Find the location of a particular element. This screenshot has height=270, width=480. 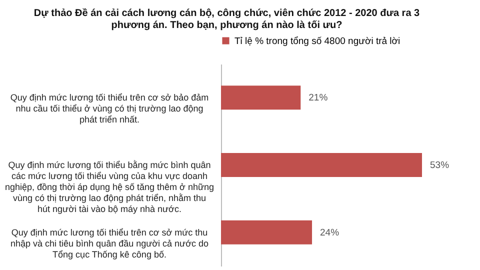

y-tick-label: Quy định mức lương tối thiểu trên cơ sở bảo đảm nhu cầu tối thiểu ở vùng có thị trường lao động phát triển nhất. is located at coordinates (109, 108).